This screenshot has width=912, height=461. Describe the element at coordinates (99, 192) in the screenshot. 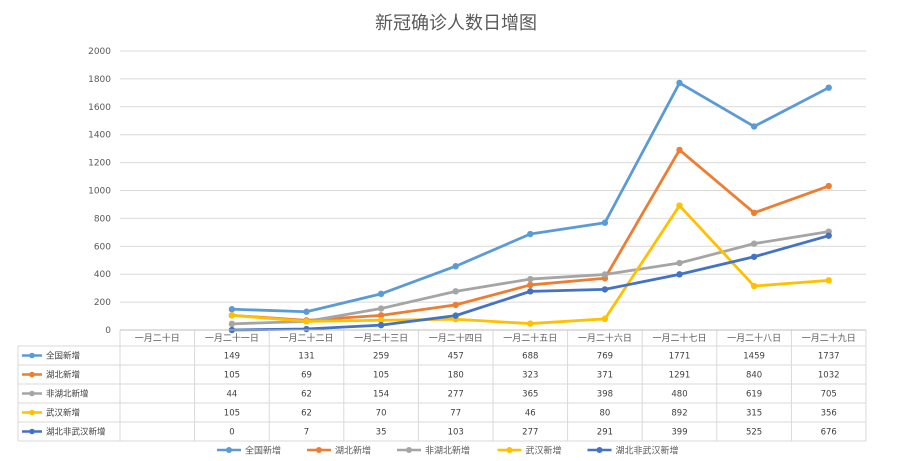

I see `y-tick-label: 1000` at that location.